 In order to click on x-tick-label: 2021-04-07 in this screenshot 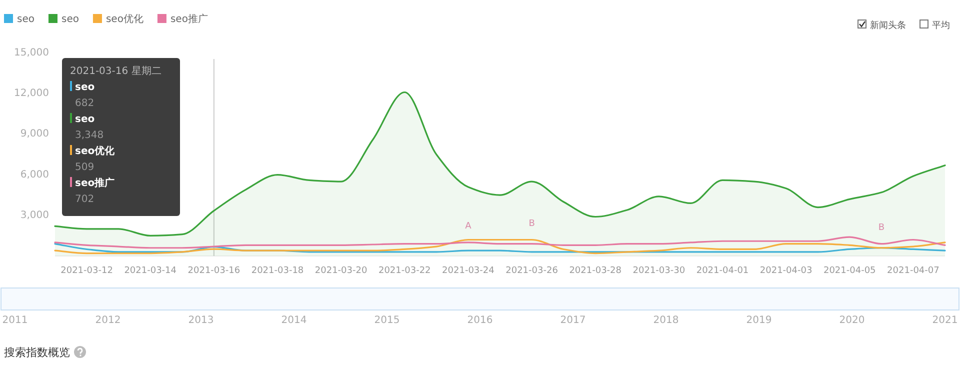, I will do `click(913, 271)`.